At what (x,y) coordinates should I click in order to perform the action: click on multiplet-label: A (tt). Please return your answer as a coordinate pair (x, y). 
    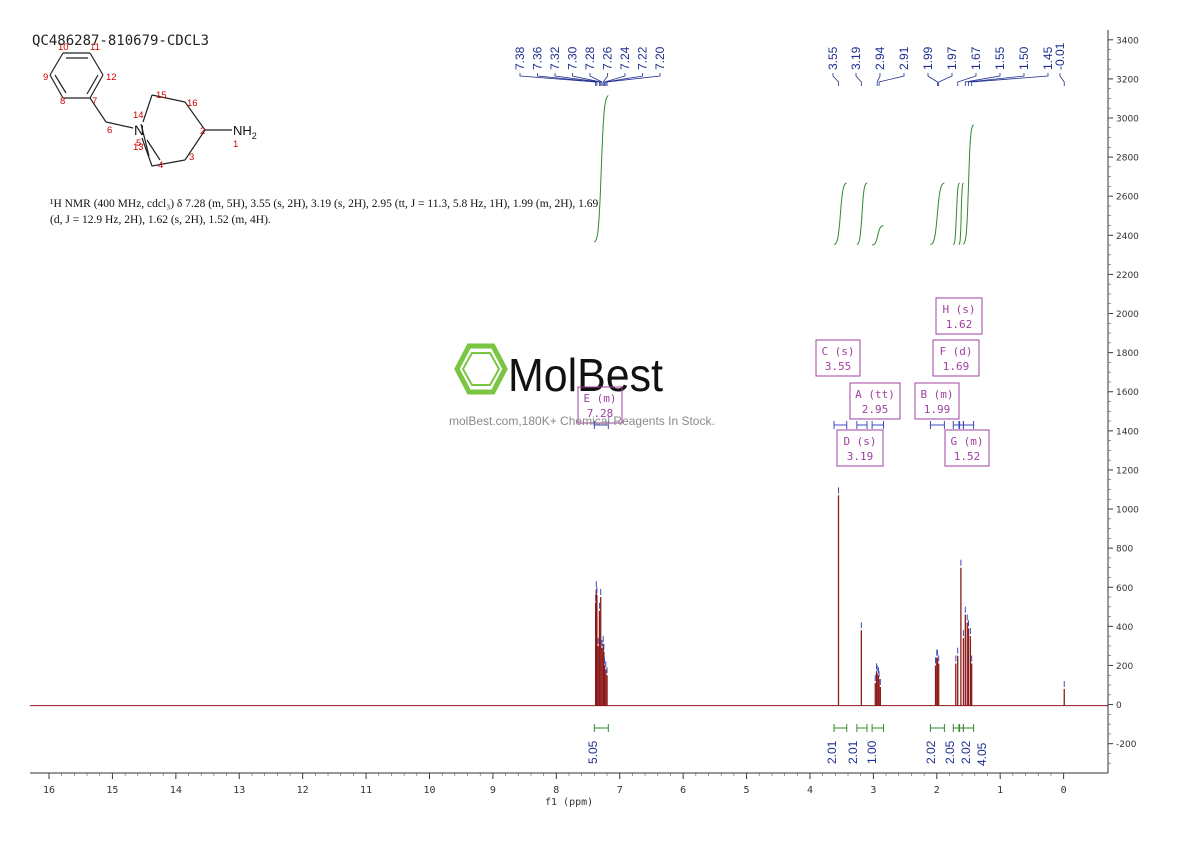
    Looking at the image, I should click on (875, 394).